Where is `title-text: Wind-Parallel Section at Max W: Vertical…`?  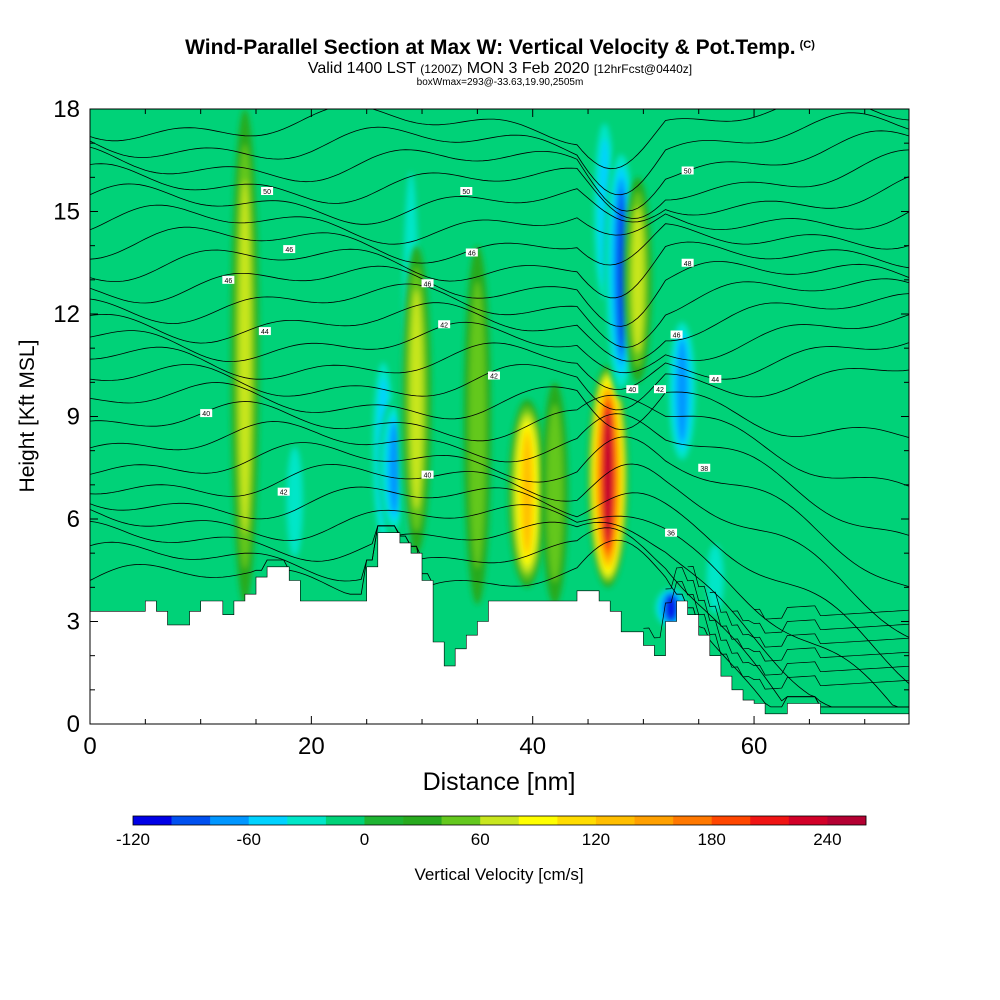
title-text: Wind-Parallel Section at Max W: Vertical… is located at coordinates (490, 47).